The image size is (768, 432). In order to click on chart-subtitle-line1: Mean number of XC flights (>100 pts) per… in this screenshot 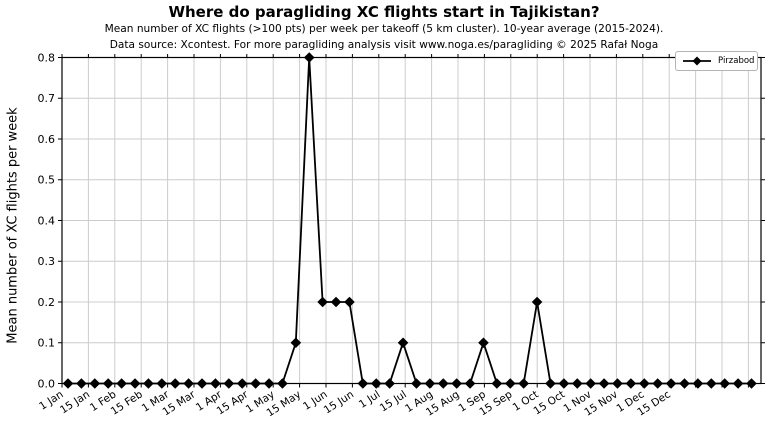, I will do `click(384, 29)`.